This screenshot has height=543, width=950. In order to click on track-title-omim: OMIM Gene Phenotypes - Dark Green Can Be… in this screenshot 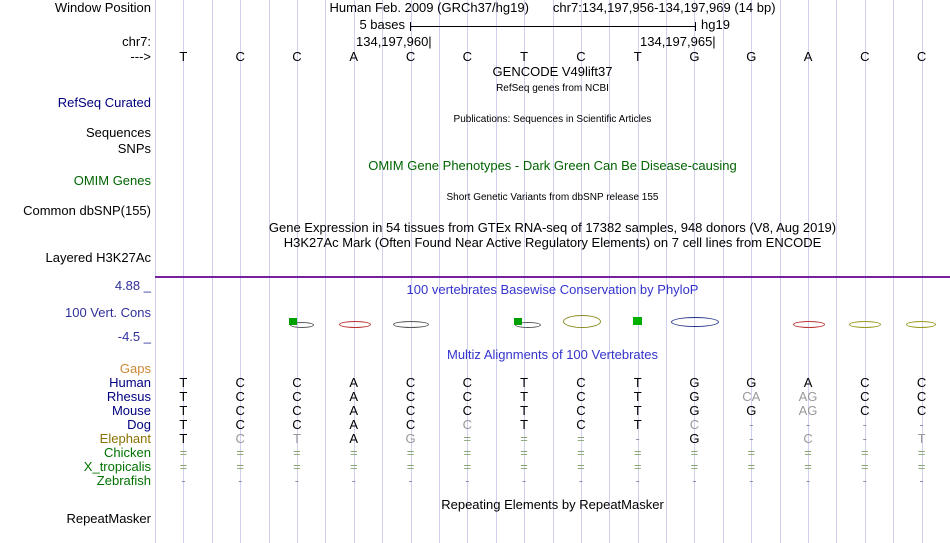, I will do `click(552, 165)`.